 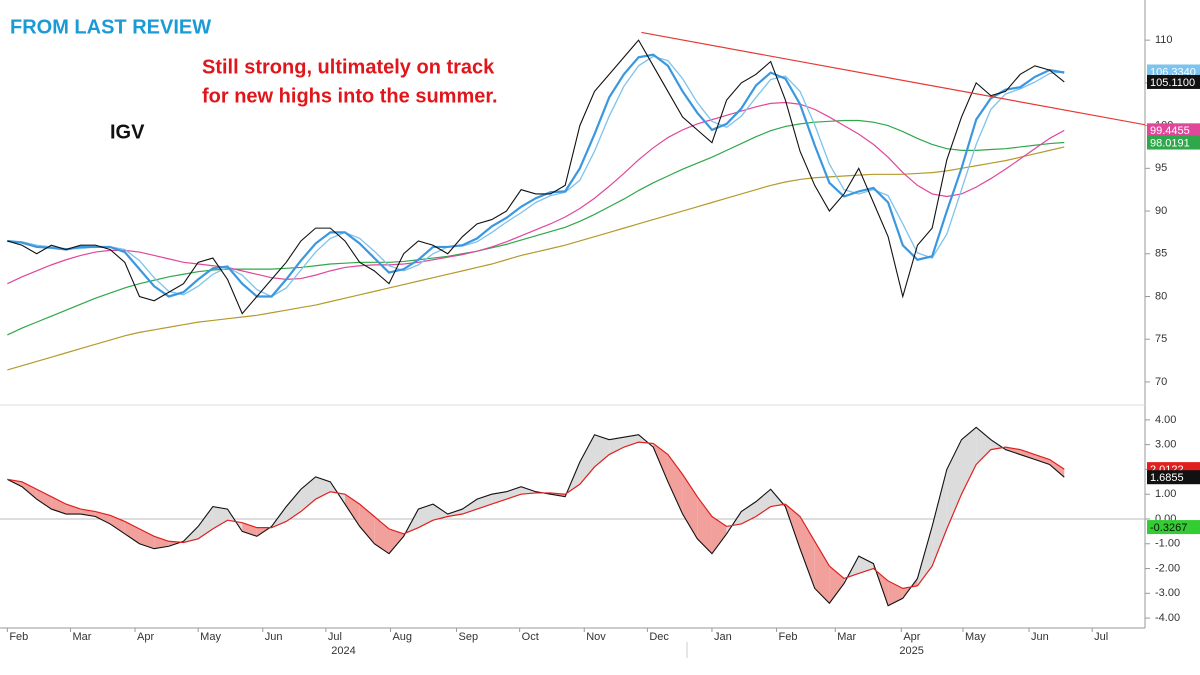 I want to click on value-box-label: 99.4455, so click(x=1170, y=131).